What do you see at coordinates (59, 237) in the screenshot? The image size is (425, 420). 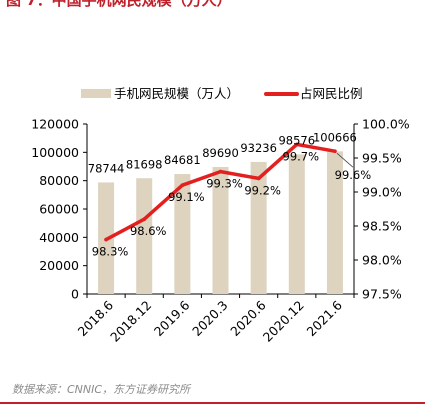 I see `y-left-tick-label: 40000` at bounding box center [59, 237].